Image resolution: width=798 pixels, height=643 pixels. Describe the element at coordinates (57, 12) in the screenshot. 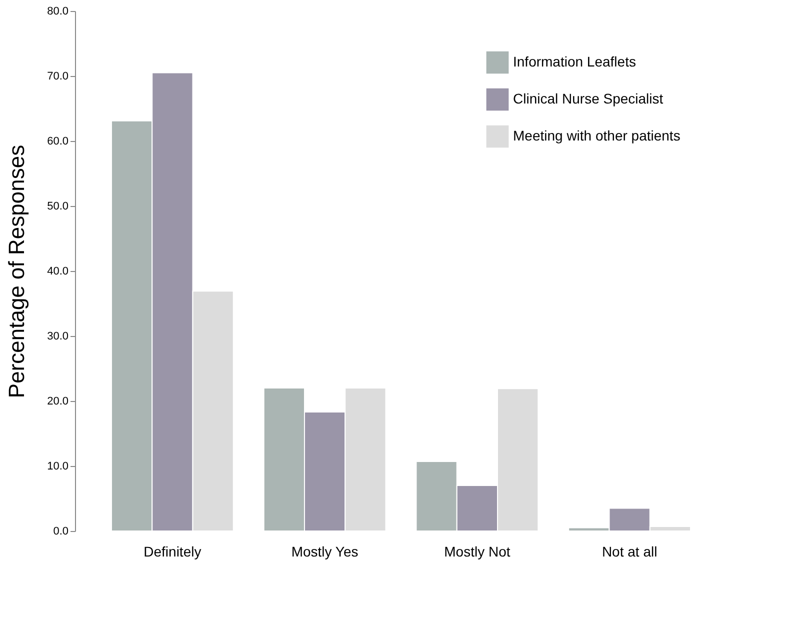

I see `y-tick-label: 80.0` at that location.